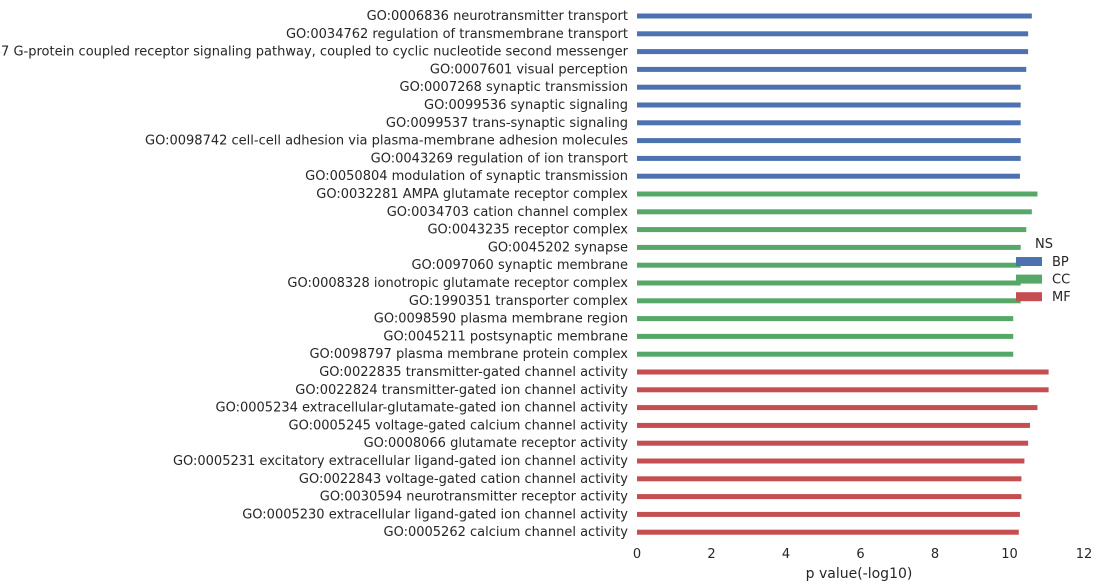 The image size is (1097, 587). What do you see at coordinates (526, 105) in the screenshot?
I see `category-label: GO:0099536 synaptic signaling` at bounding box center [526, 105].